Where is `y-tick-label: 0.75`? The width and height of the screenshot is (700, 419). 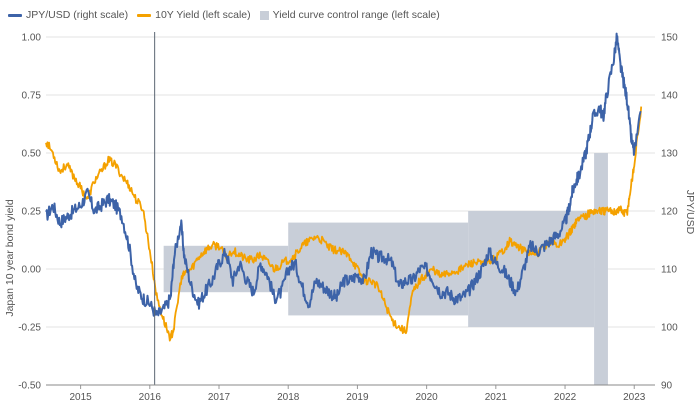 y-tick-label: 0.75 is located at coordinates (32, 96).